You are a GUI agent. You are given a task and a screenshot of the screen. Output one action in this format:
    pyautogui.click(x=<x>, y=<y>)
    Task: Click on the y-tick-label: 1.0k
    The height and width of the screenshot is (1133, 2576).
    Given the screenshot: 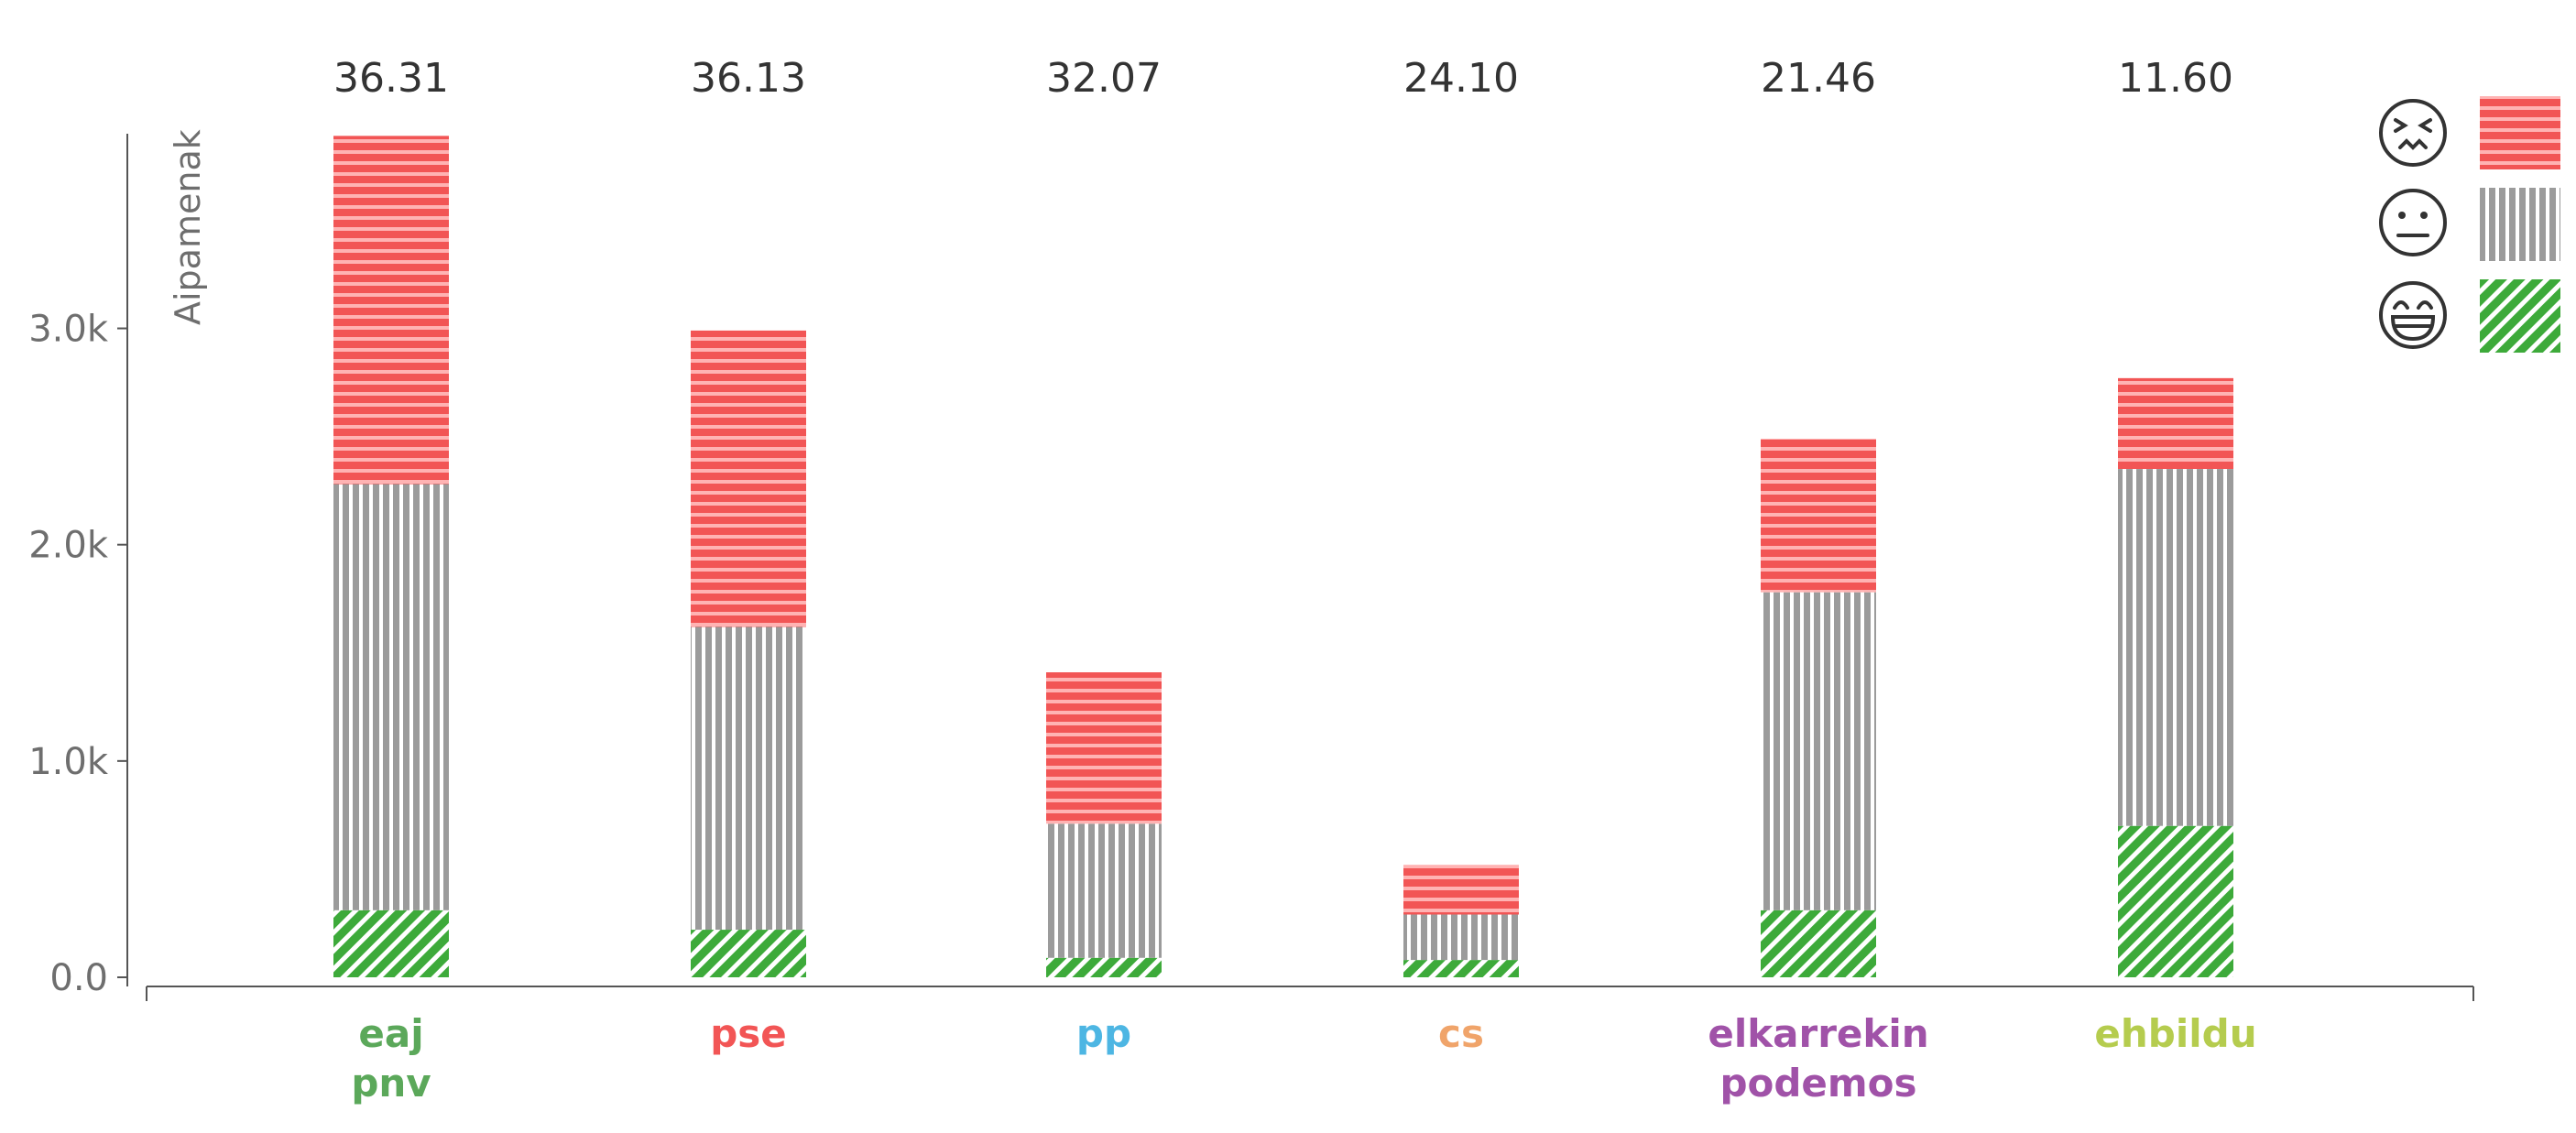 What is the action you would take?
    pyautogui.click(x=68, y=762)
    